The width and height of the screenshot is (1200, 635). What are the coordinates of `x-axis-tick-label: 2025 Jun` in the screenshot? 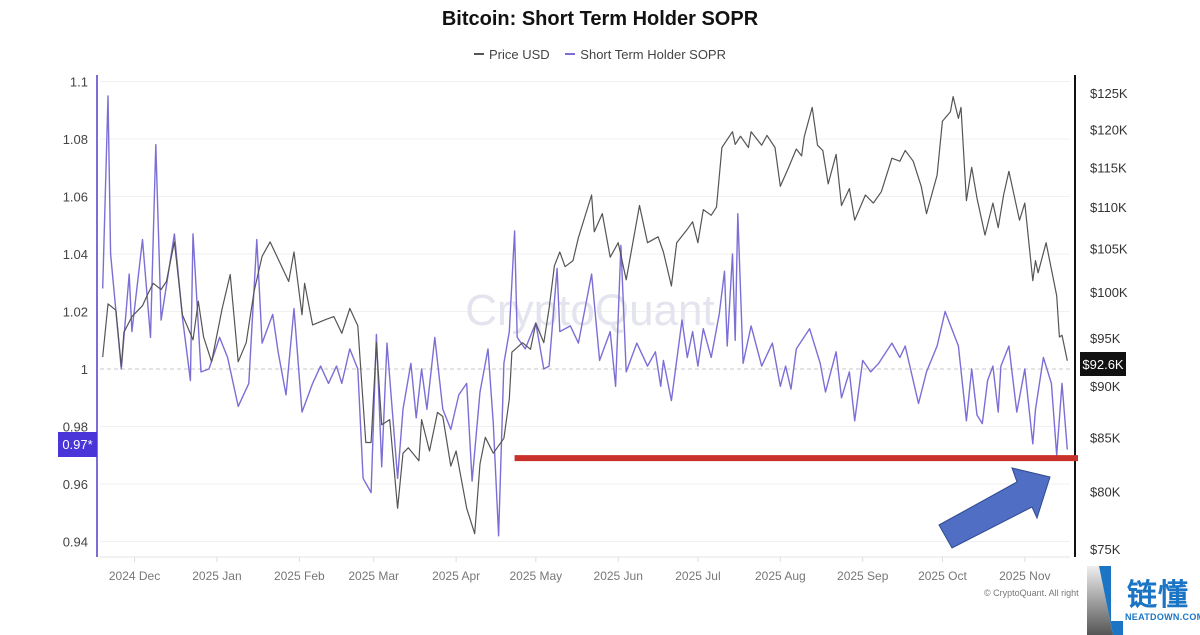 It's located at (618, 576).